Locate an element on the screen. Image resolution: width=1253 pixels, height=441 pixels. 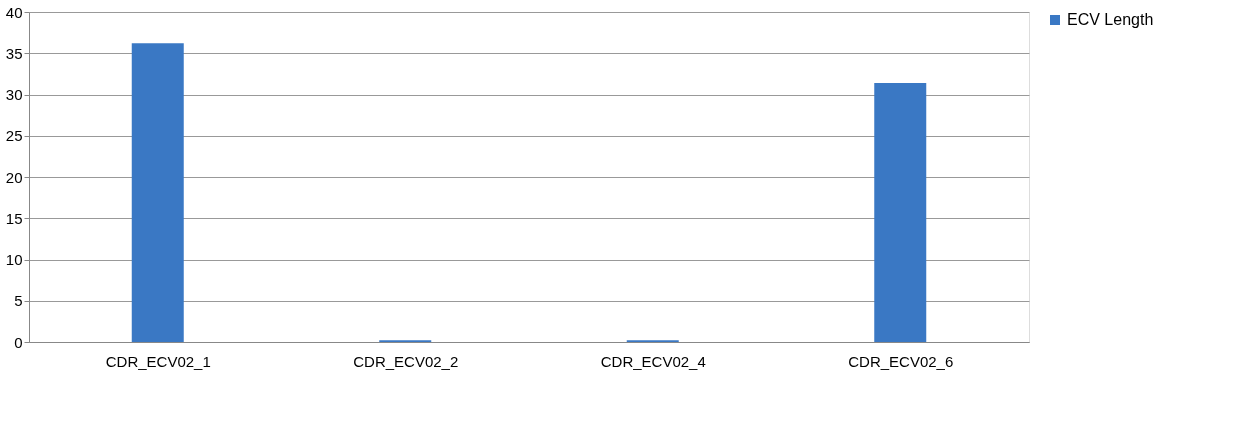
x-tick-label: CDR_ECV02_1 is located at coordinates (158, 361).